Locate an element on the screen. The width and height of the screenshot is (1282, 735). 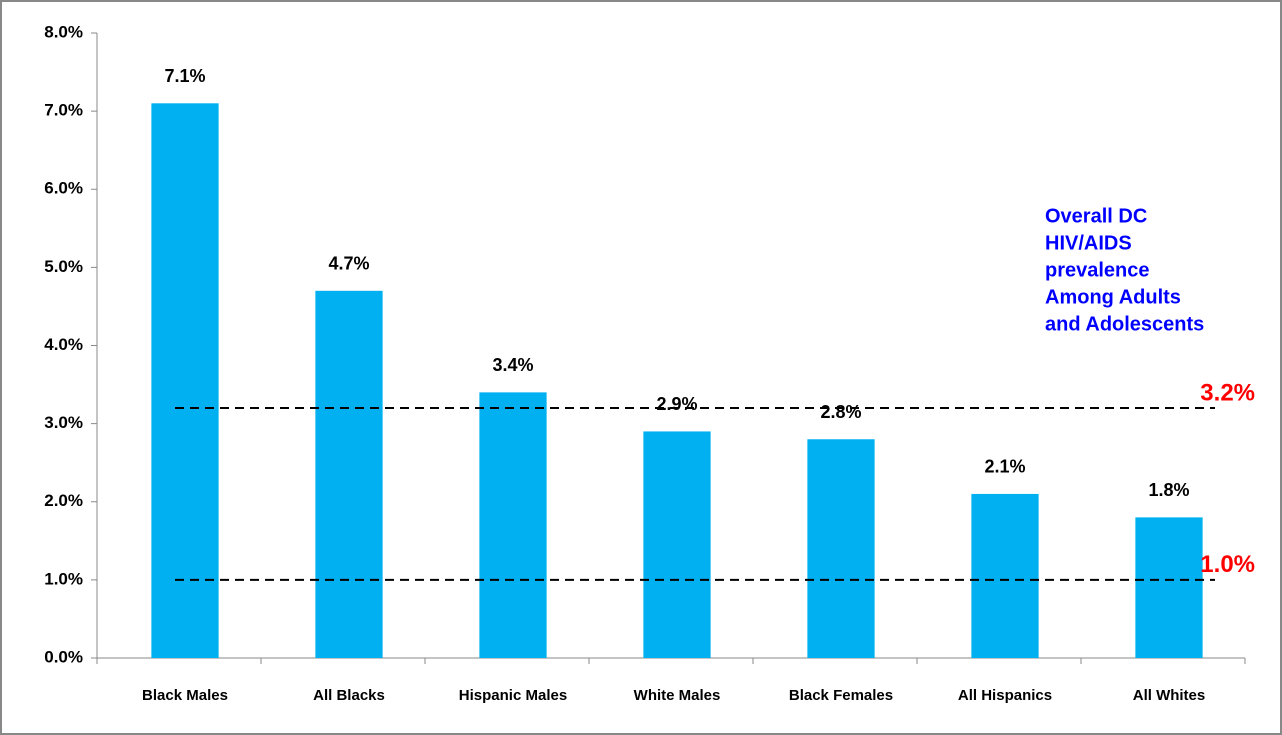
value-label: 2.8% is located at coordinates (840, 412).